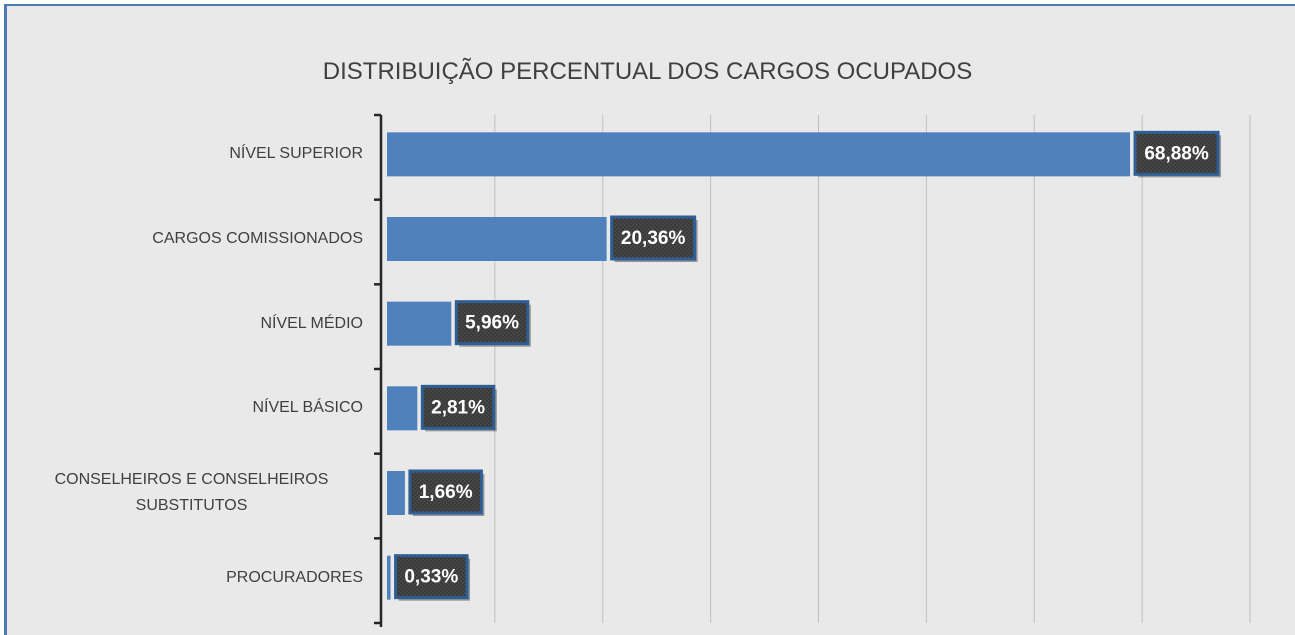  What do you see at coordinates (307, 408) in the screenshot?
I see `category-label-text: NÍVEL BÁSICO` at bounding box center [307, 408].